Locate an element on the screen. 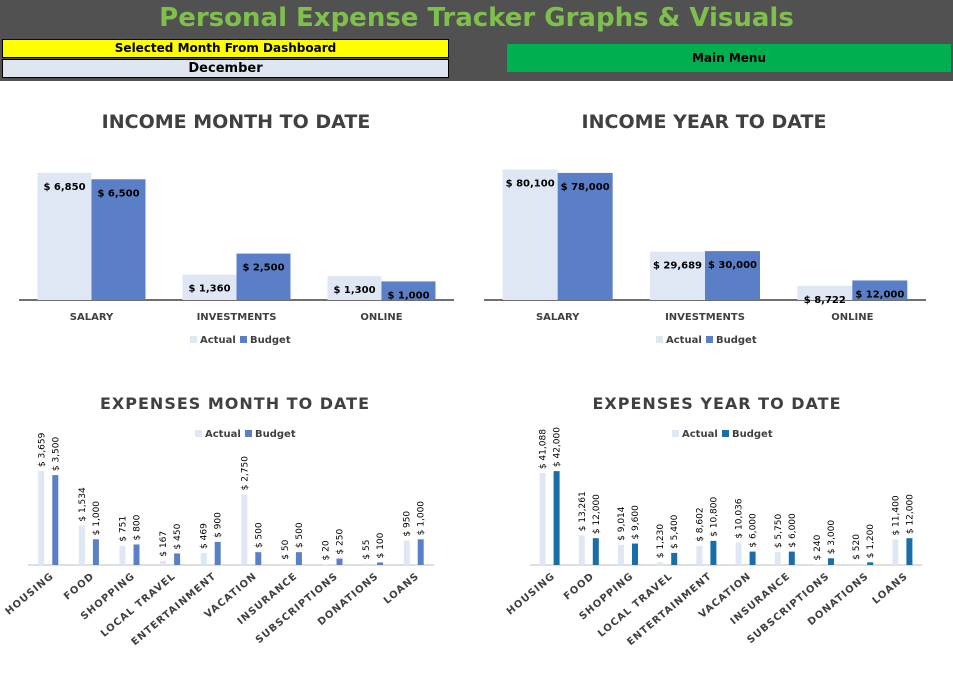  income-ytd-legend-budget-swatch is located at coordinates (709, 339).